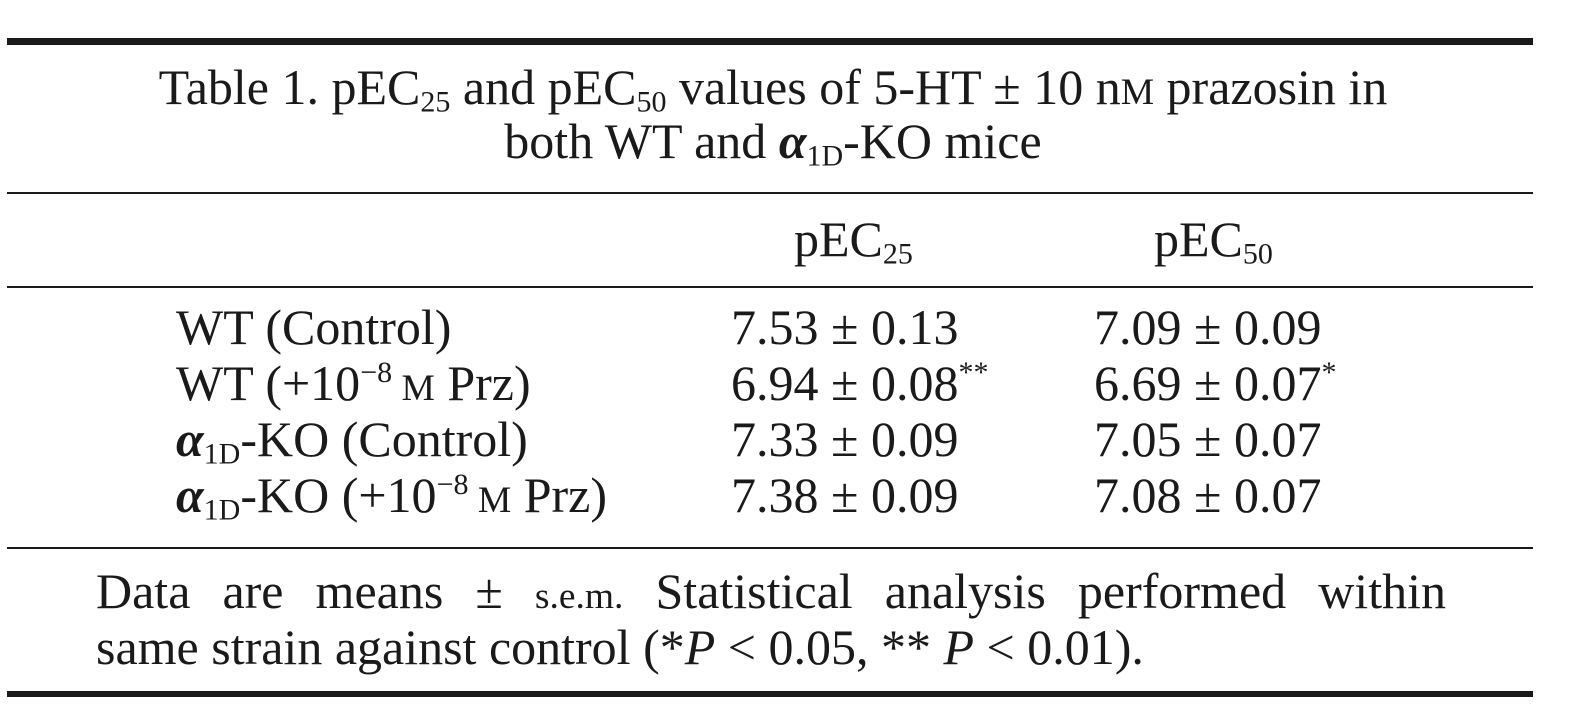  I want to click on column-header-pec25: pEC25, so click(853, 241).